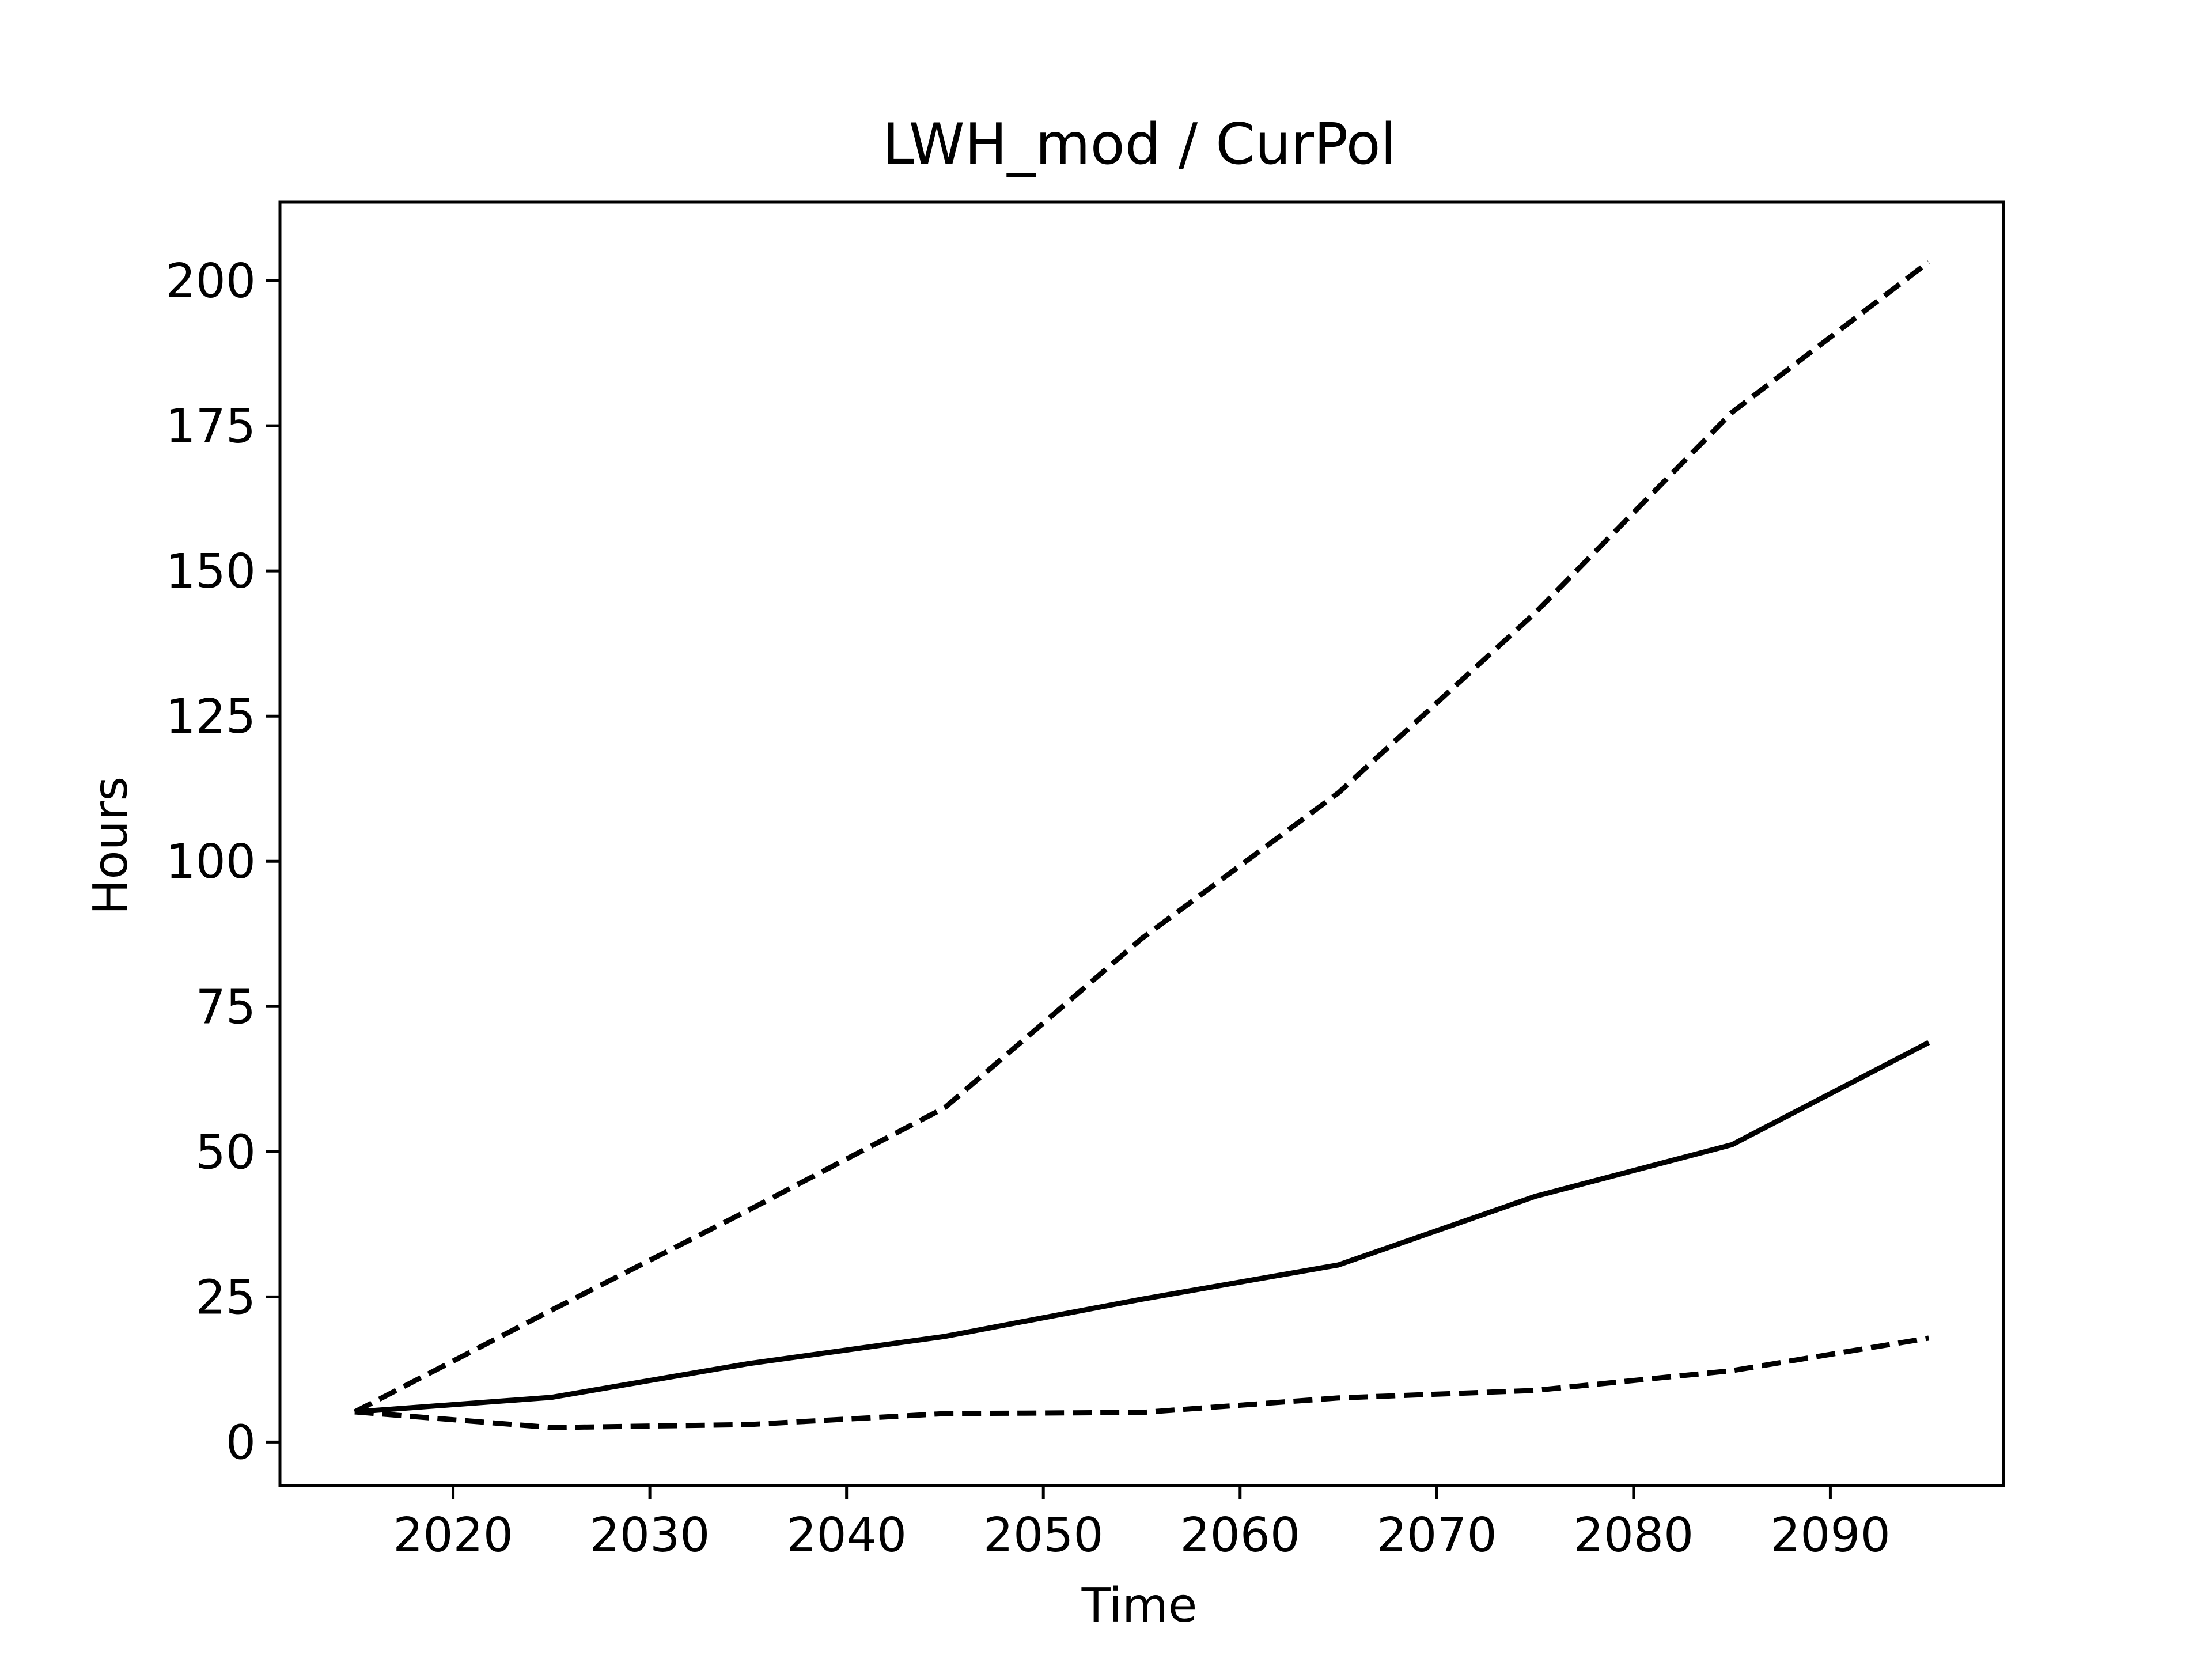  What do you see at coordinates (226, 1007) in the screenshot?
I see `y-tick-label: 75` at bounding box center [226, 1007].